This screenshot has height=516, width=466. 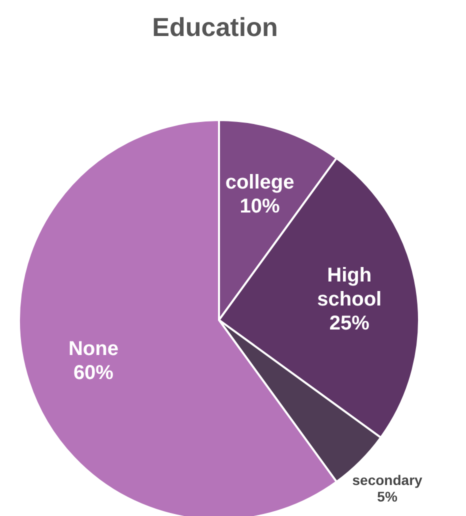 I want to click on data-label: 60%, so click(x=93, y=373).